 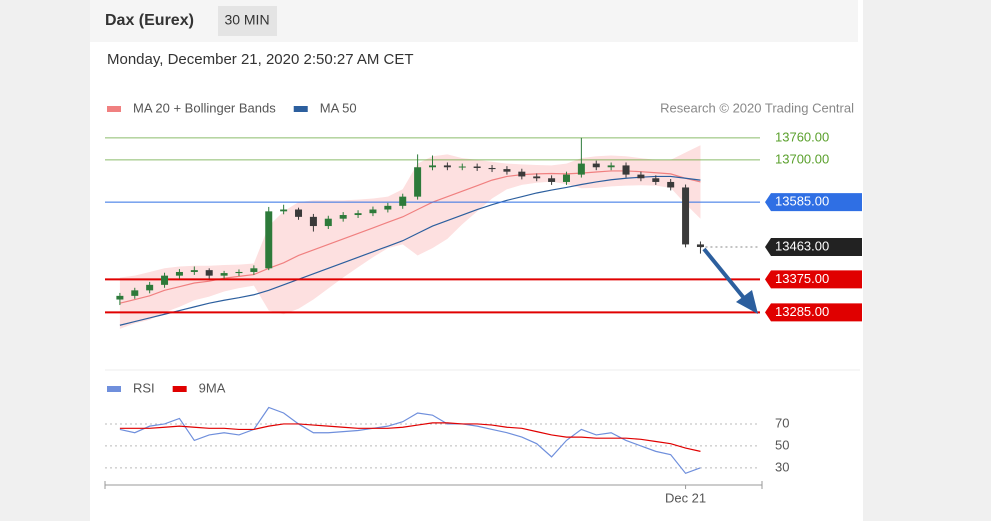 I want to click on header-bar, so click(x=474, y=21).